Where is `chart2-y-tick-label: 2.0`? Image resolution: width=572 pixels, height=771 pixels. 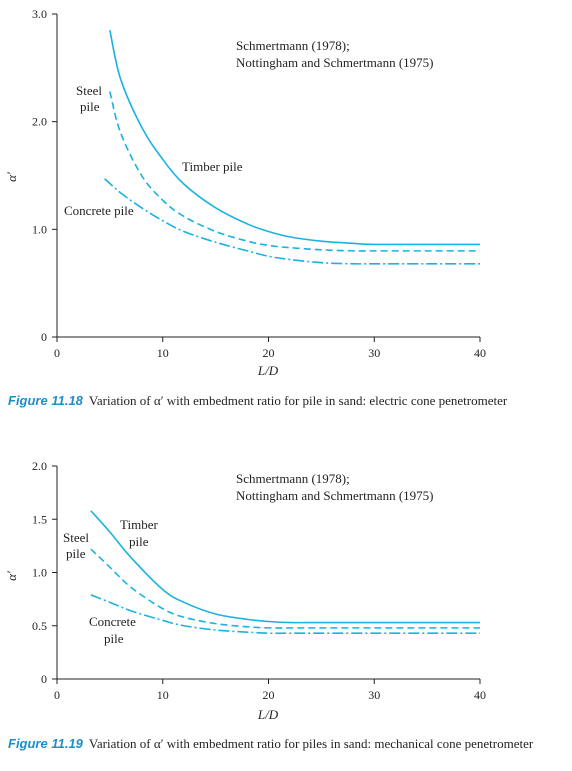 chart2-y-tick-label: 2.0 is located at coordinates (39, 466).